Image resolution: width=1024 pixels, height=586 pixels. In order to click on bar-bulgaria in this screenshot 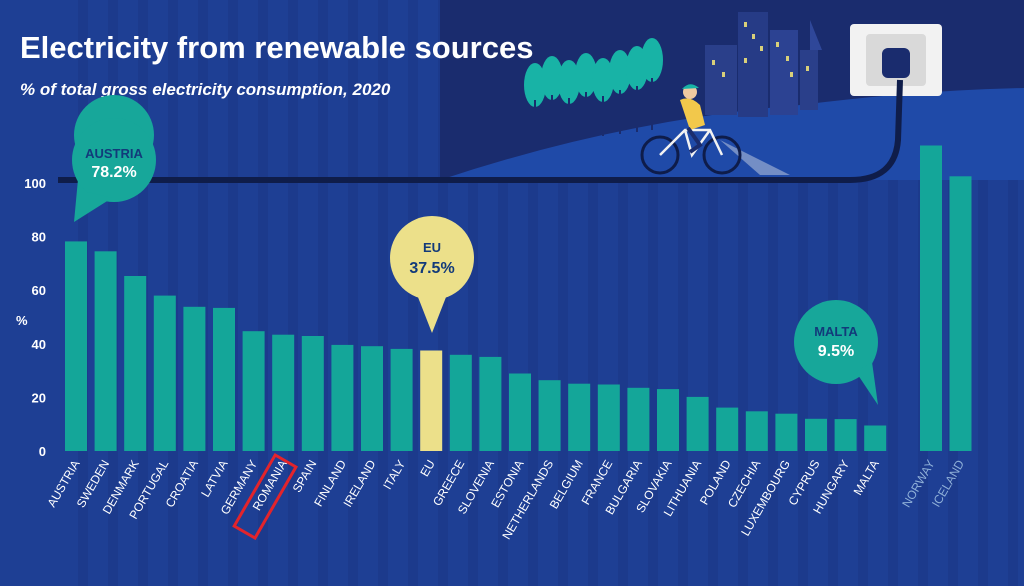, I will do `click(638, 419)`.